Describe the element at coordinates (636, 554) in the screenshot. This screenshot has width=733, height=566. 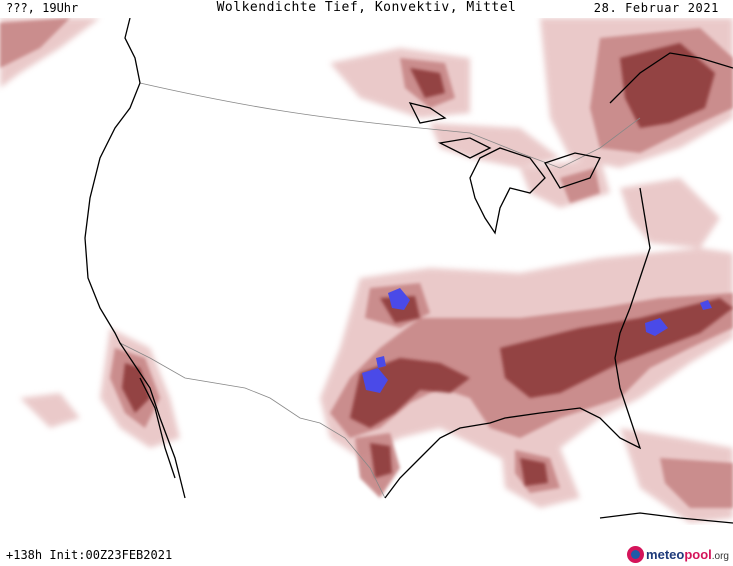
I see `meteopool-logo-icon` at that location.